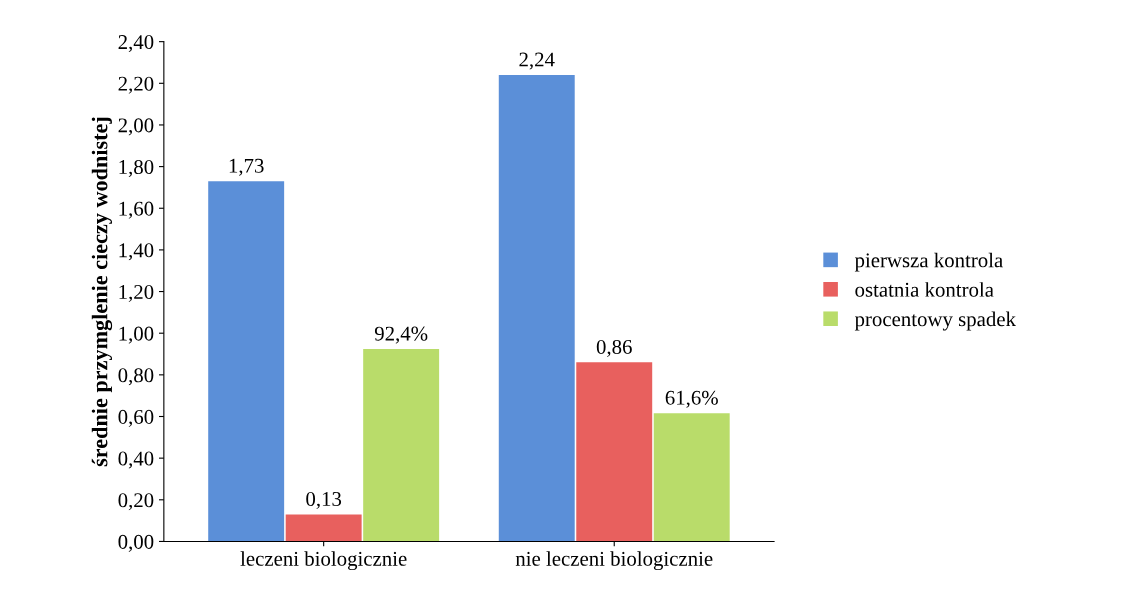 The width and height of the screenshot is (1130, 595). Describe the element at coordinates (136, 460) in the screenshot. I see `y-tick-label: 0,40` at that location.